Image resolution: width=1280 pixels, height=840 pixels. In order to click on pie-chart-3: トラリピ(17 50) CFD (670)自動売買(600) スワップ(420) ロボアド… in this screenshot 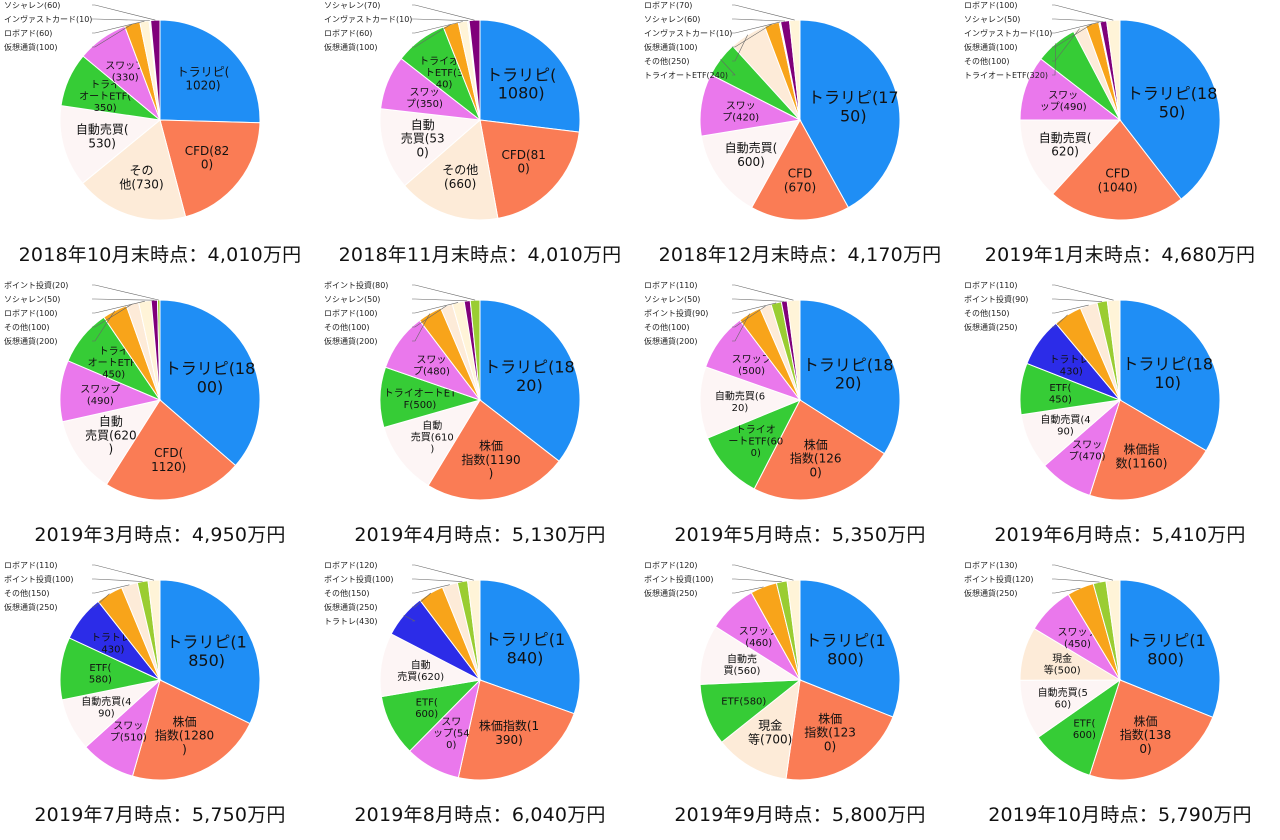, I will do `click(772, 111)`.